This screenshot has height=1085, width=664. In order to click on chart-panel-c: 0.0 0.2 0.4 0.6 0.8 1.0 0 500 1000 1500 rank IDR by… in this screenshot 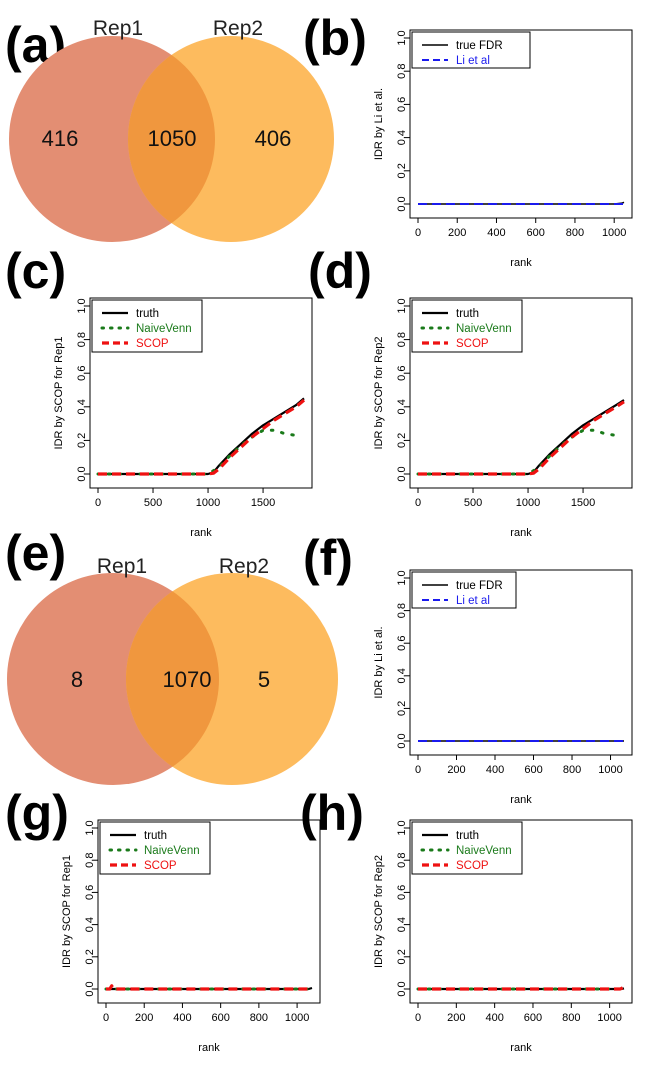, I will do `click(183, 418)`.